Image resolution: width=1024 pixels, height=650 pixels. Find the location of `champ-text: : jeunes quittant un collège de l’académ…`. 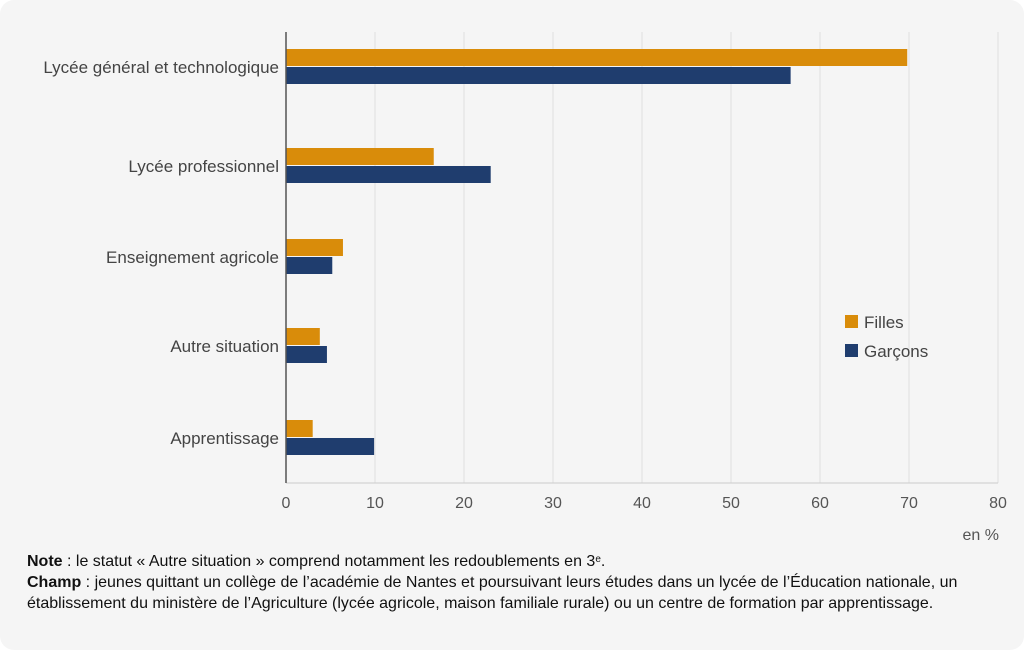

champ-text: : jeunes quittant un collège de l’académ… is located at coordinates (492, 593).